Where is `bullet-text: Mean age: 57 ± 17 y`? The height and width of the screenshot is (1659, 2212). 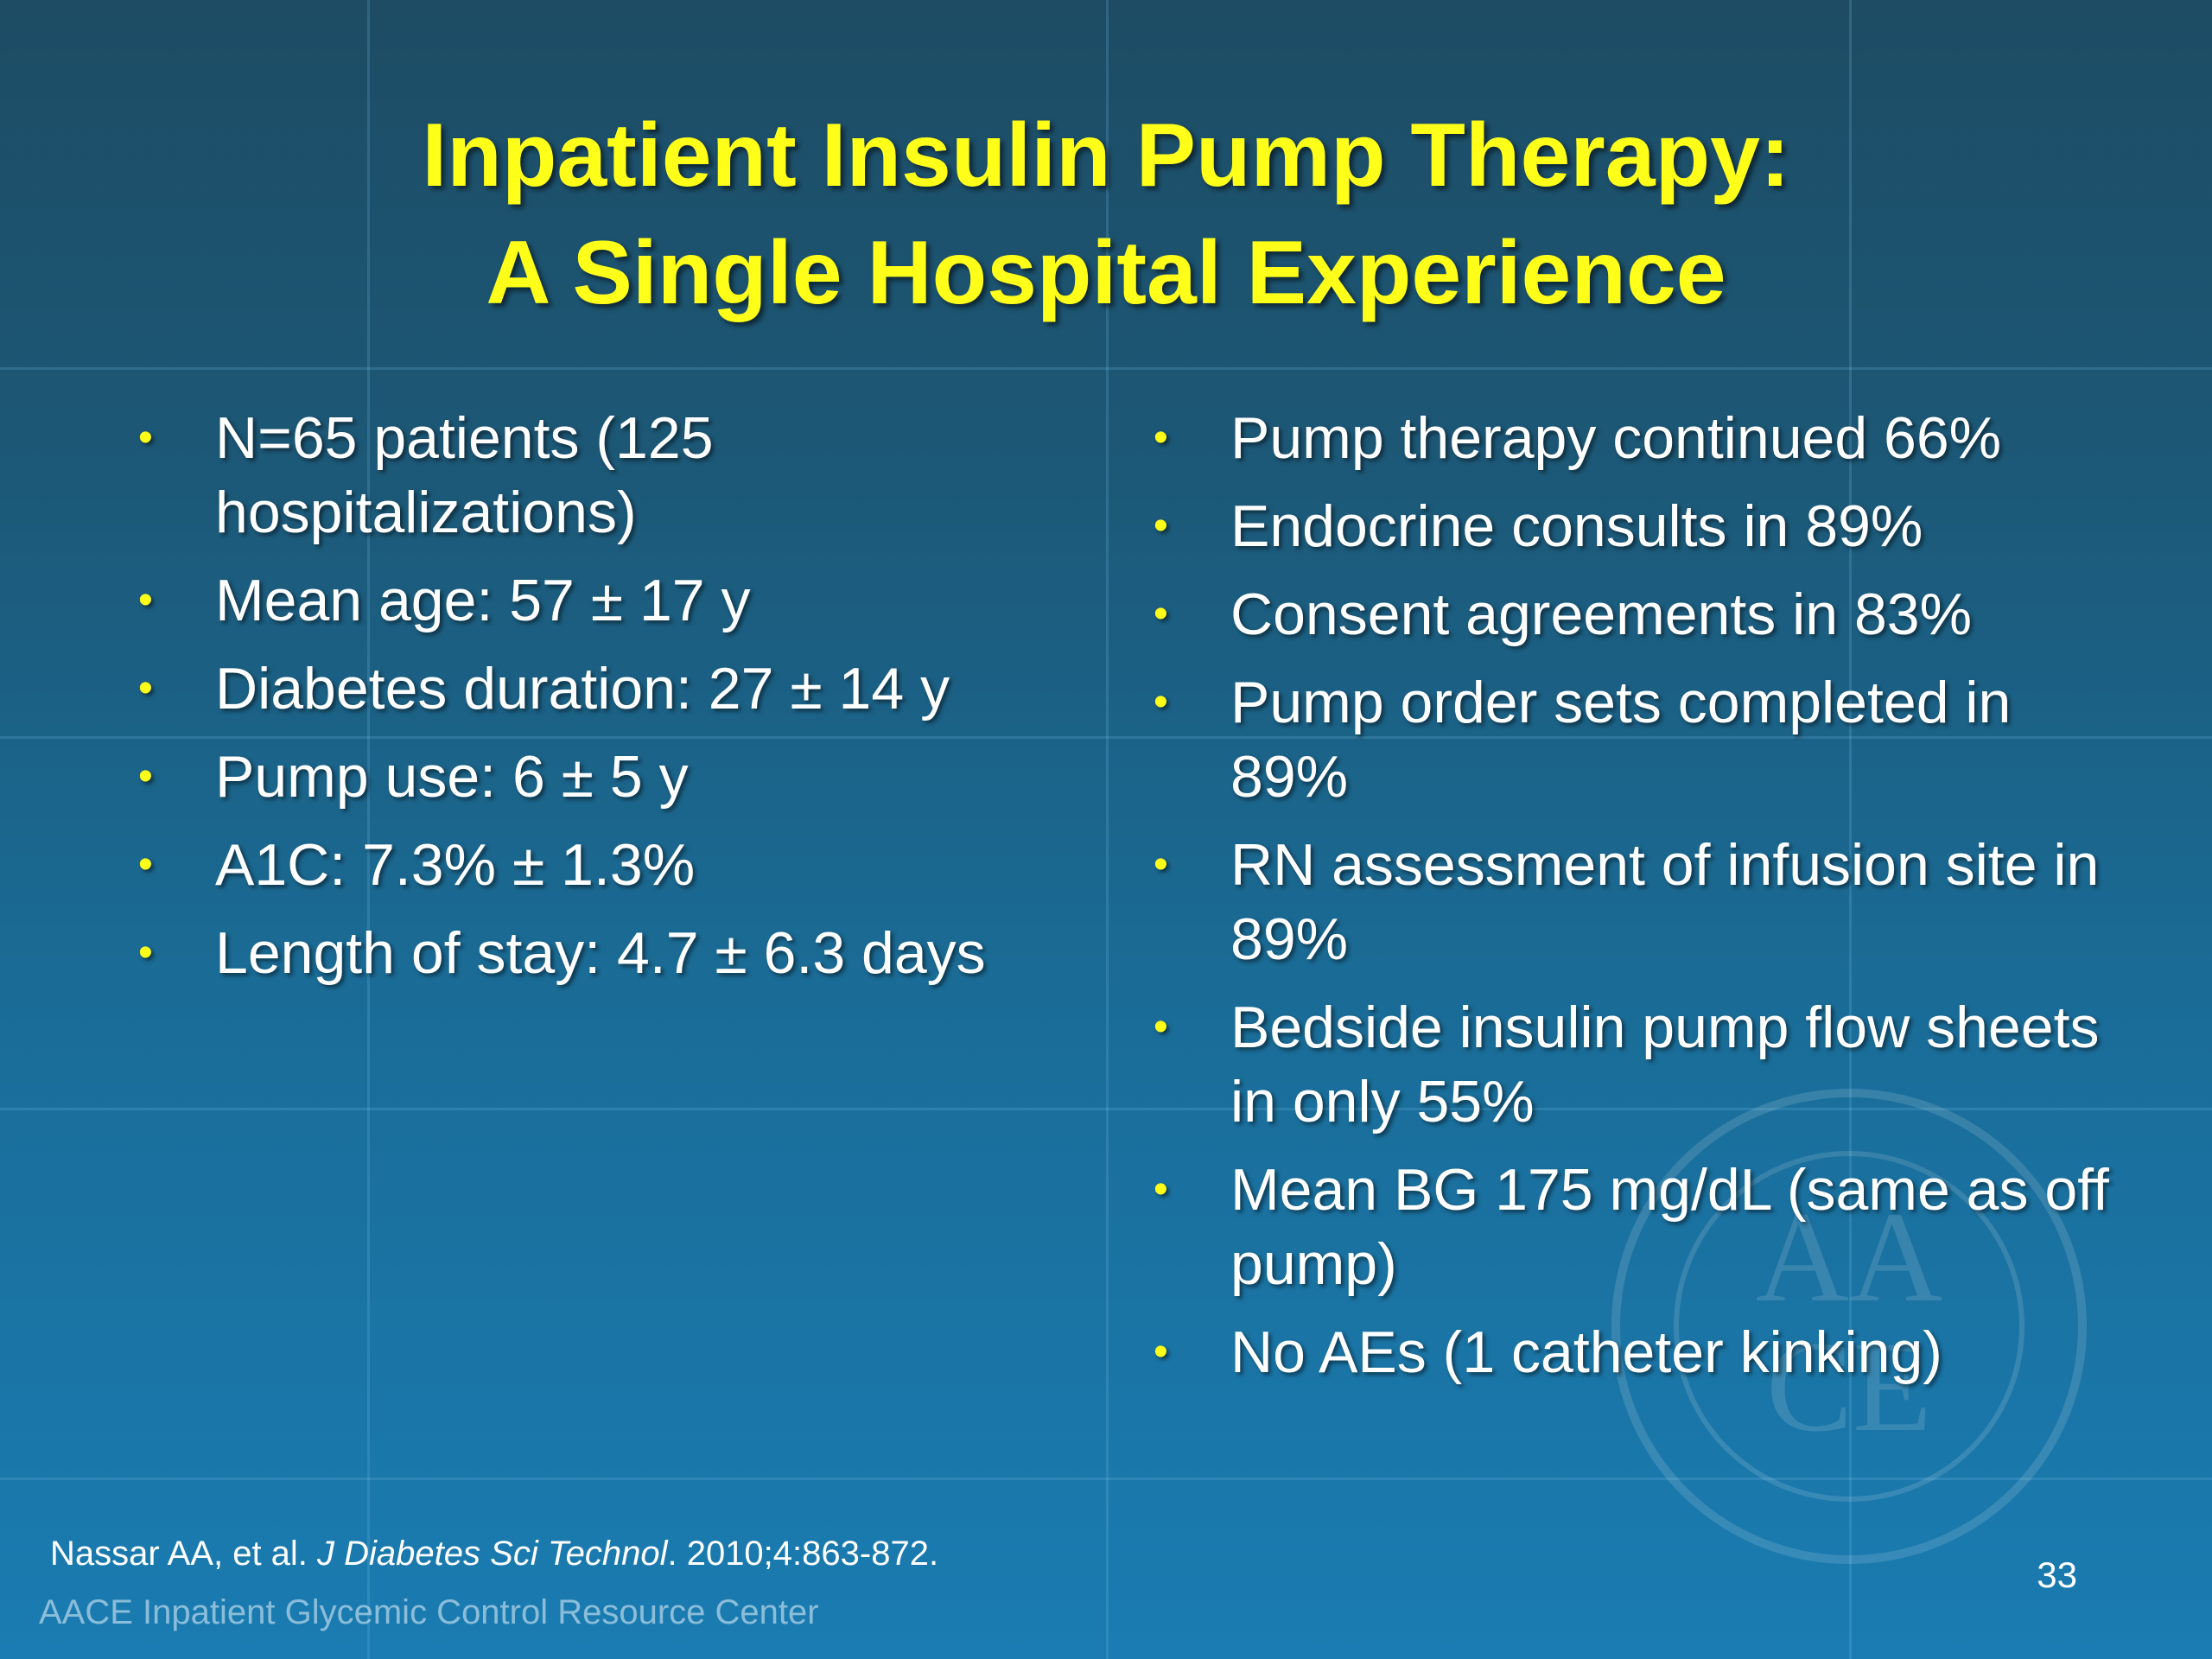
bullet-text: Mean age: 57 ± 17 y is located at coordinates (483, 600).